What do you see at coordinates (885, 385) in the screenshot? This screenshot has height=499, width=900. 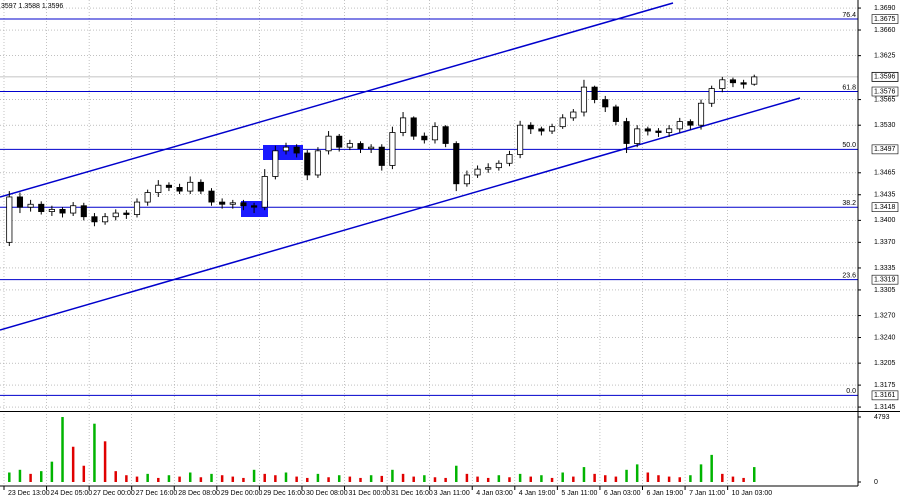 I see `y-tick-label: 1.3175` at bounding box center [885, 385].